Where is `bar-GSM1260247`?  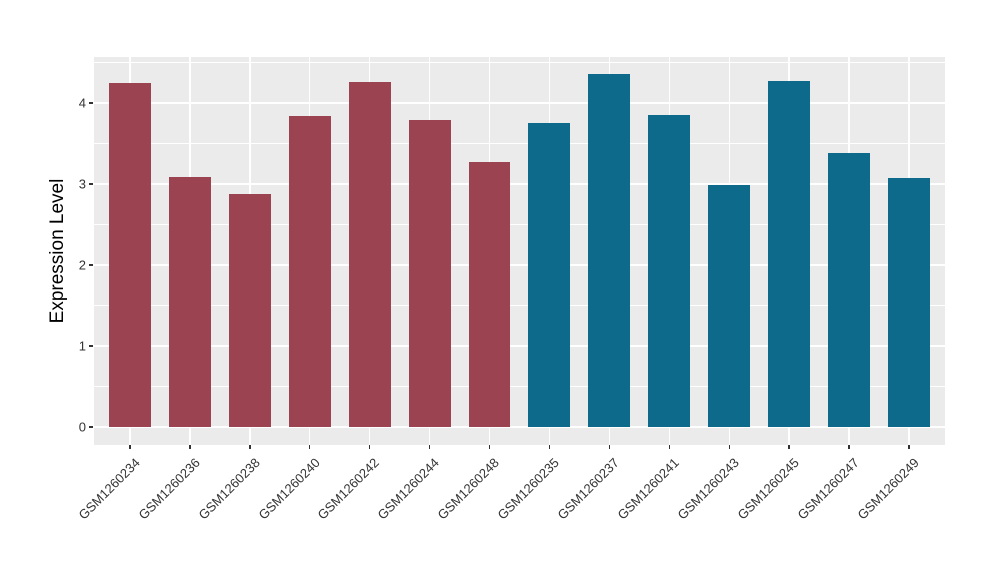
bar-GSM1260247 is located at coordinates (849, 290).